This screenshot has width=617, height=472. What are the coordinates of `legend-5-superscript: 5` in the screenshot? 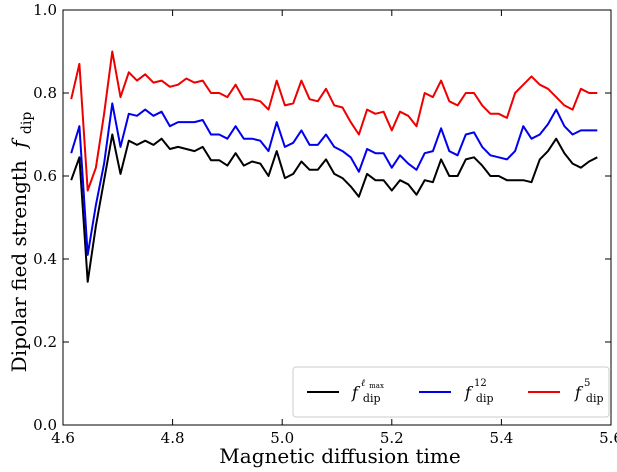 It's located at (587, 383).